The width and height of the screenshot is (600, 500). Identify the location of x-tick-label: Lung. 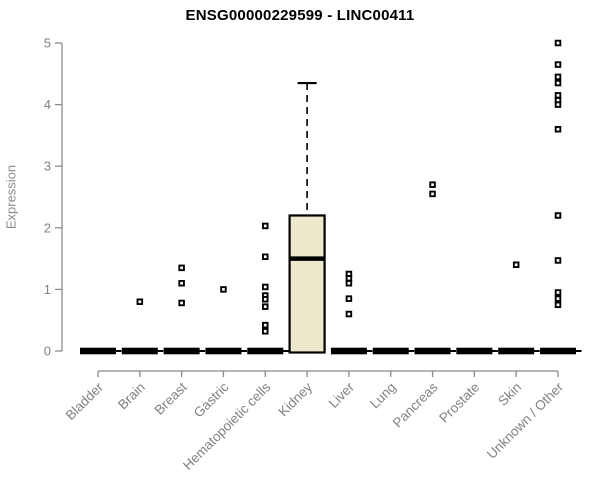
(383, 396).